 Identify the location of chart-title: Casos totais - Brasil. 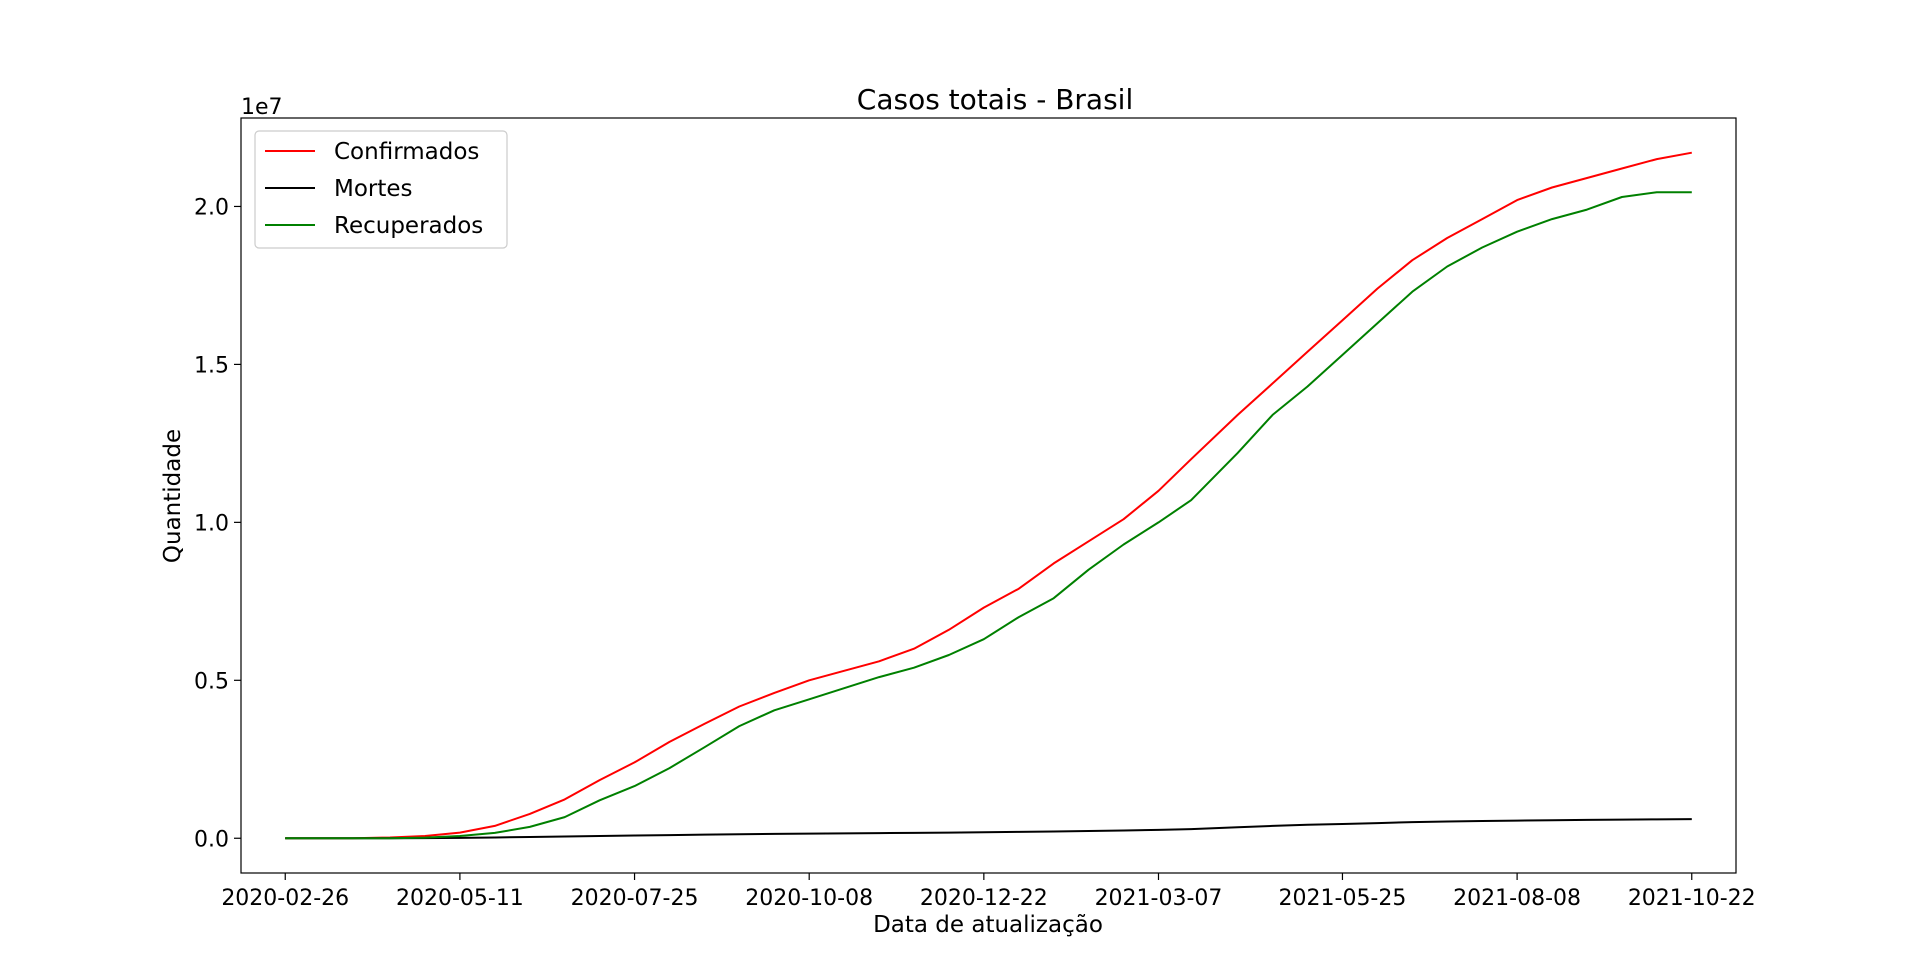
(995, 99).